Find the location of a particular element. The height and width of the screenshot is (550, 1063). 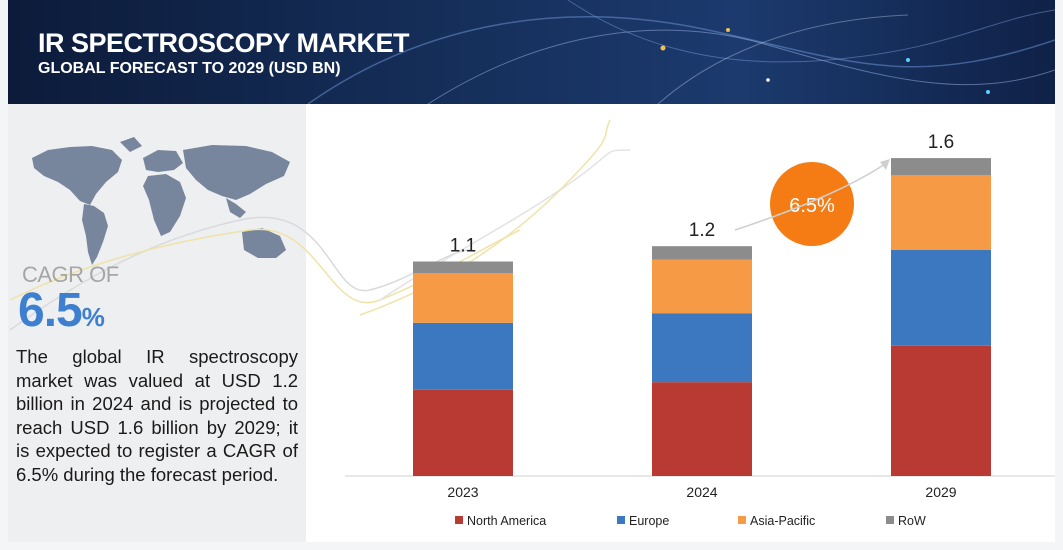

cagr-number: 6.5 is located at coordinates (50, 310).